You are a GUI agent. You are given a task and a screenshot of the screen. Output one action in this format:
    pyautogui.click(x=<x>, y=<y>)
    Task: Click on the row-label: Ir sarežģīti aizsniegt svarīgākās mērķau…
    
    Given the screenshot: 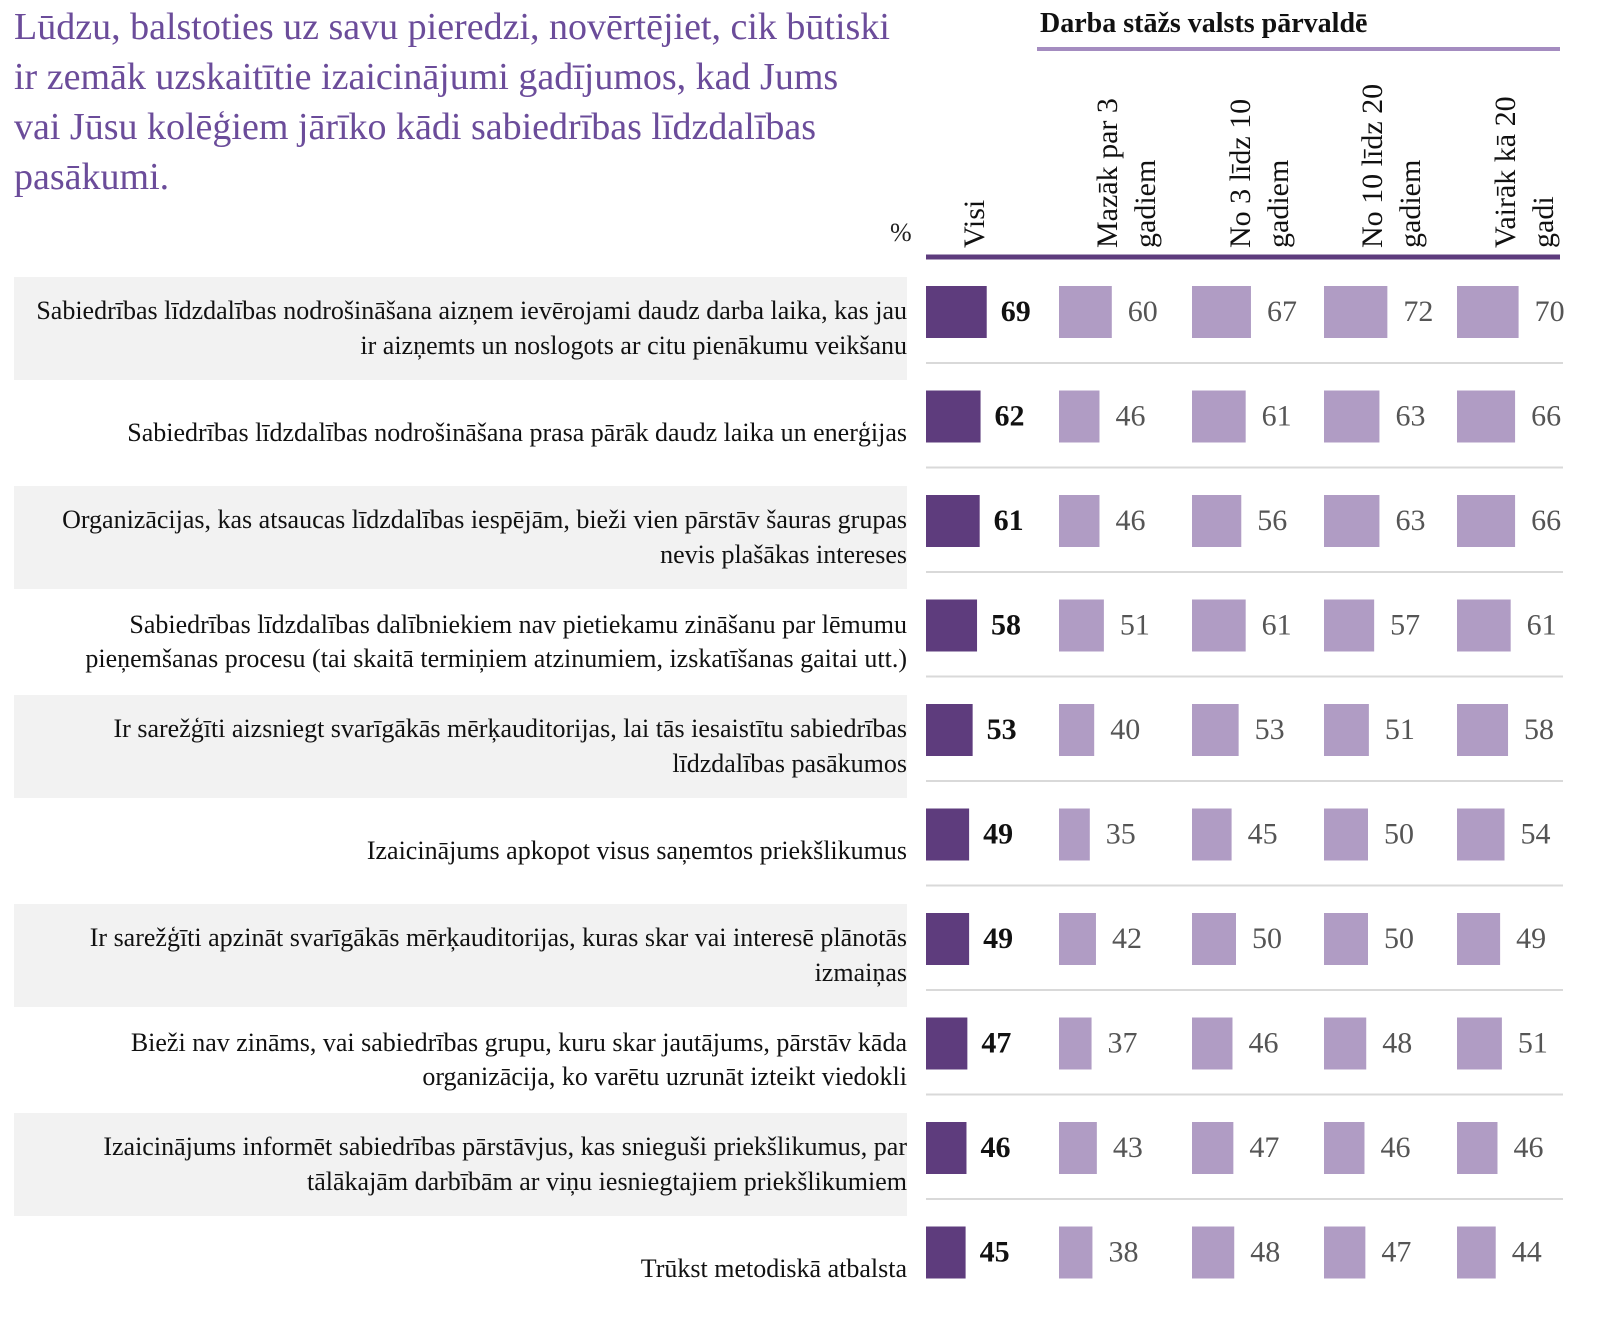 What is the action you would take?
    pyautogui.click(x=510, y=746)
    